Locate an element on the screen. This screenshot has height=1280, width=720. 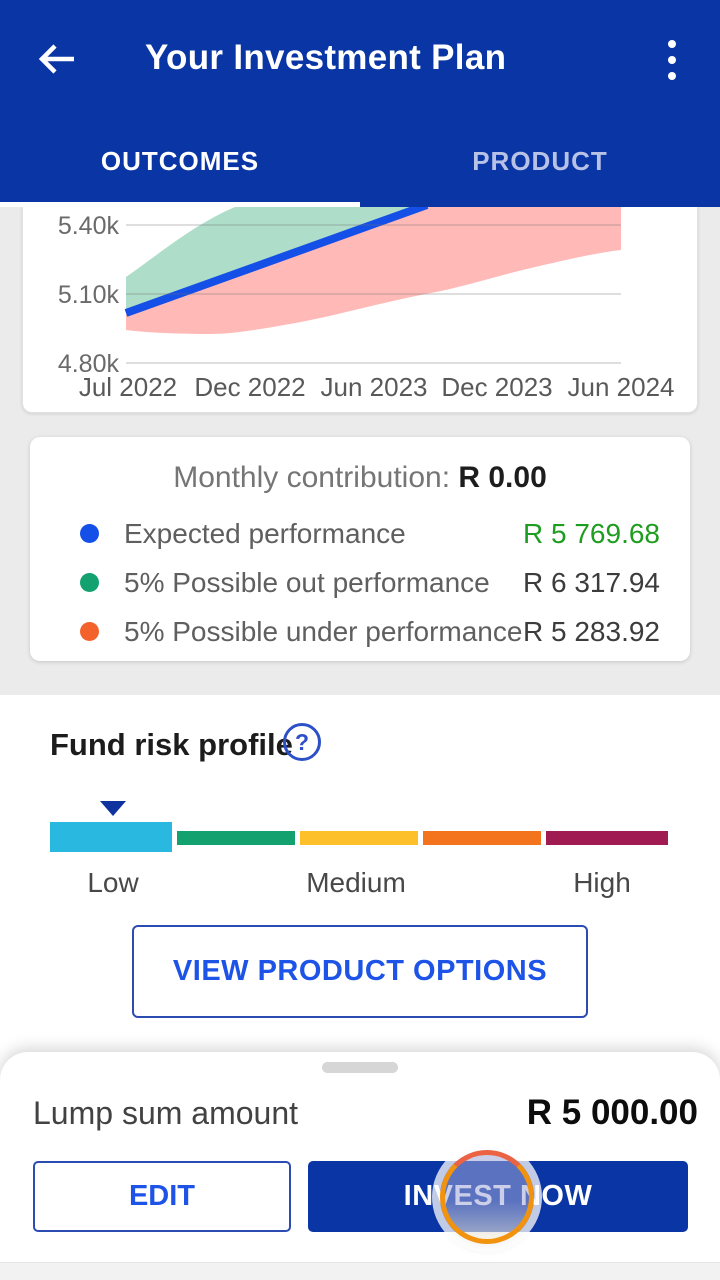
x-tick: Dec 2022 is located at coordinates (249, 387).